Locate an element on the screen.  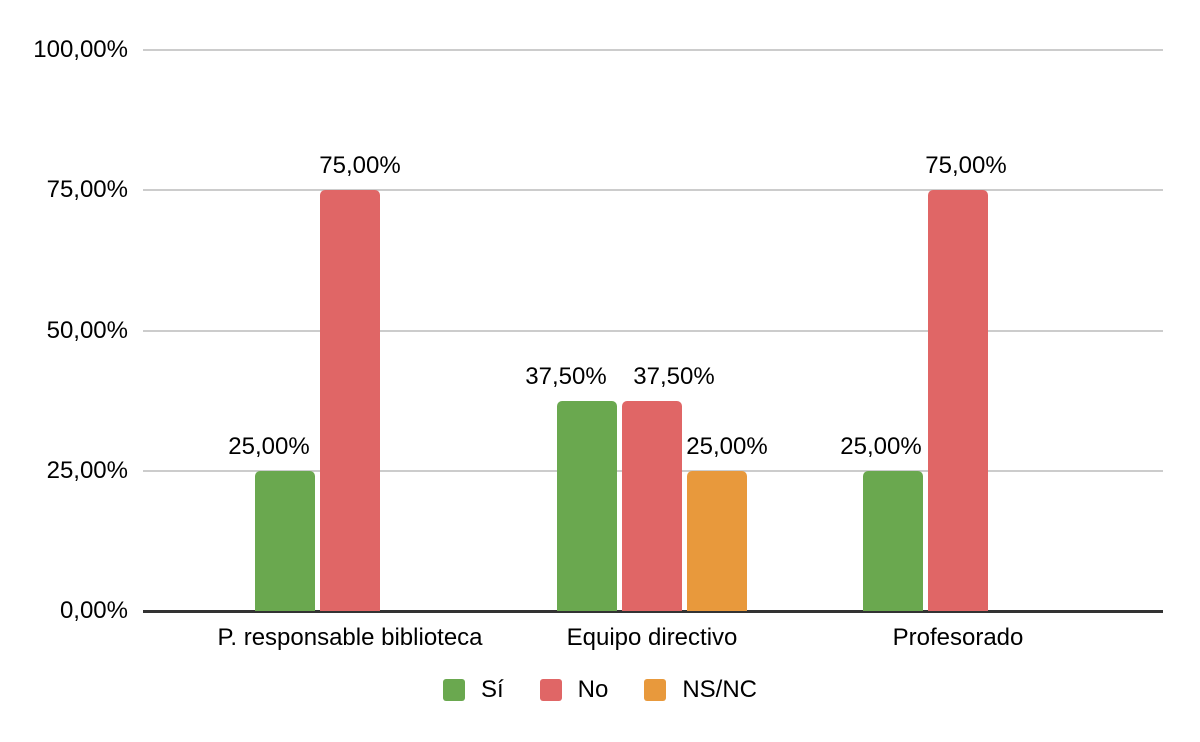
x-axis-category-label: Equipo directivo is located at coordinates (652, 637).